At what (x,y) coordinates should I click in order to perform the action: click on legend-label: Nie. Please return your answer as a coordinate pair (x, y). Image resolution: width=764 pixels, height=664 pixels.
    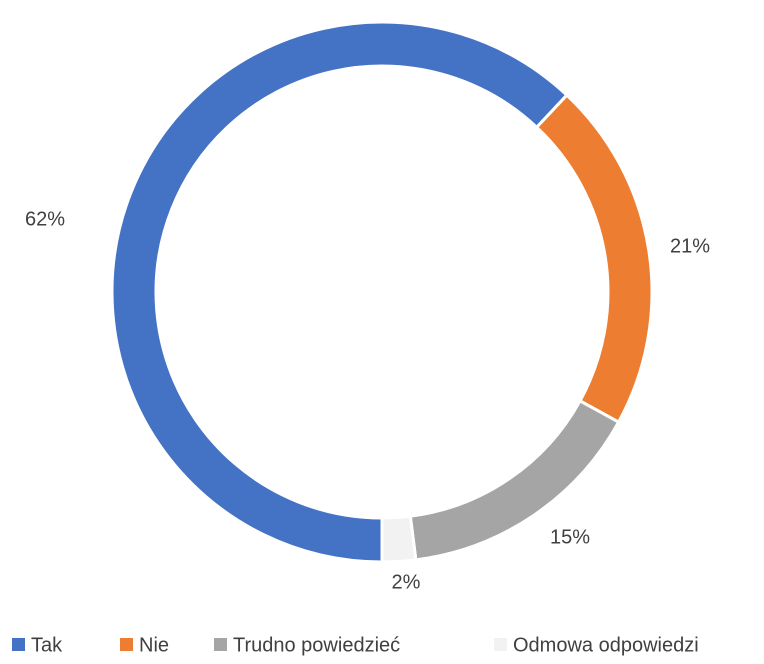
    Looking at the image, I should click on (154, 645).